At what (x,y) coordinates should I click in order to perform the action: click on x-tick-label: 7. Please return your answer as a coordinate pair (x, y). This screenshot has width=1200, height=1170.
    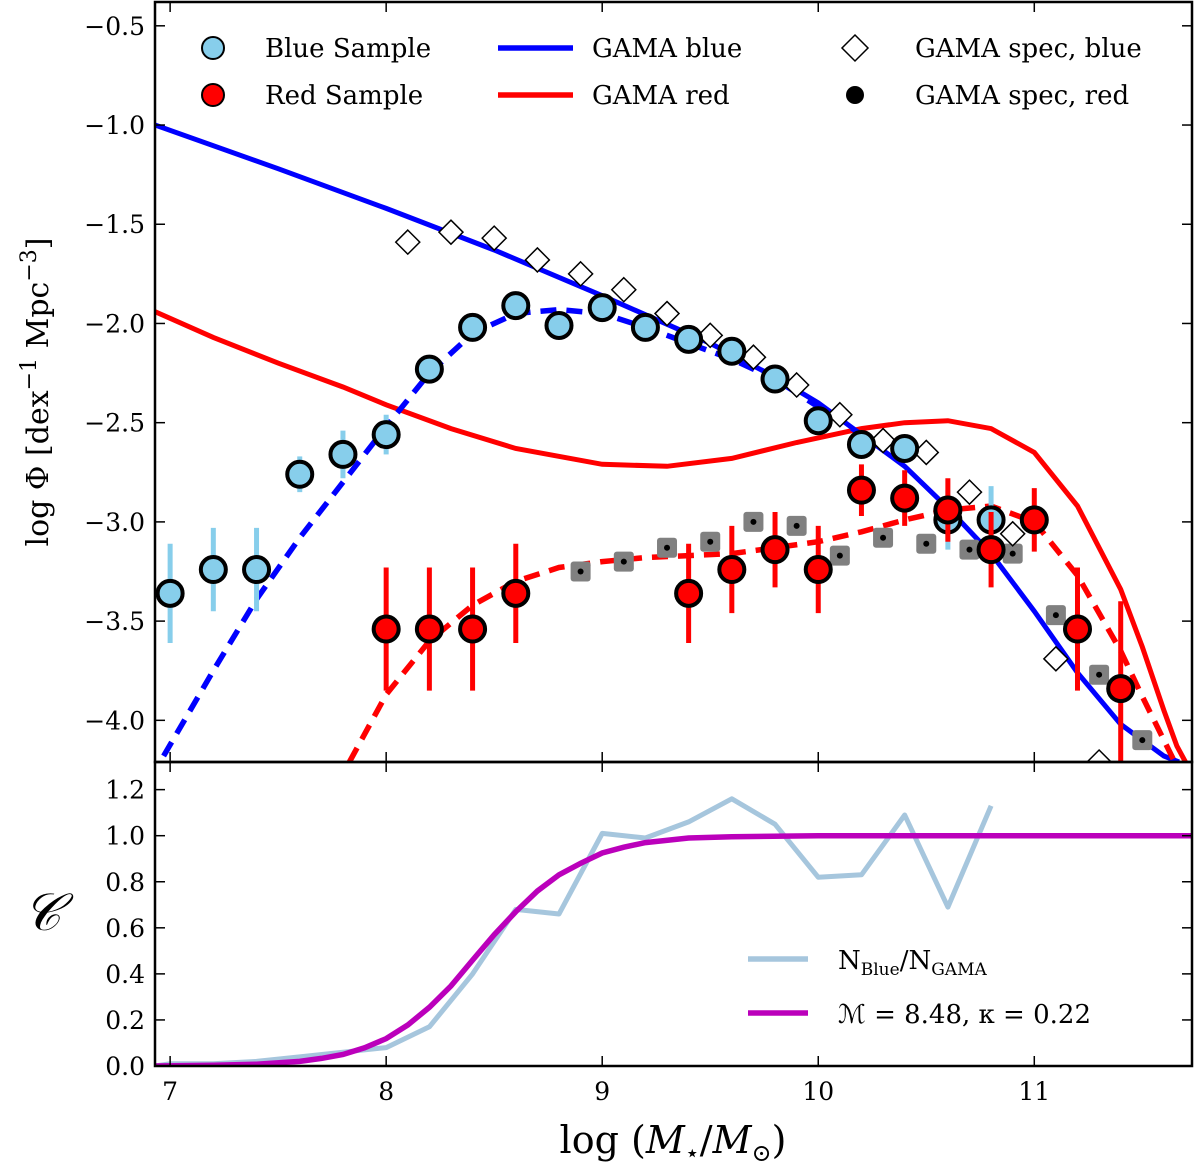
    Looking at the image, I should click on (170, 1091).